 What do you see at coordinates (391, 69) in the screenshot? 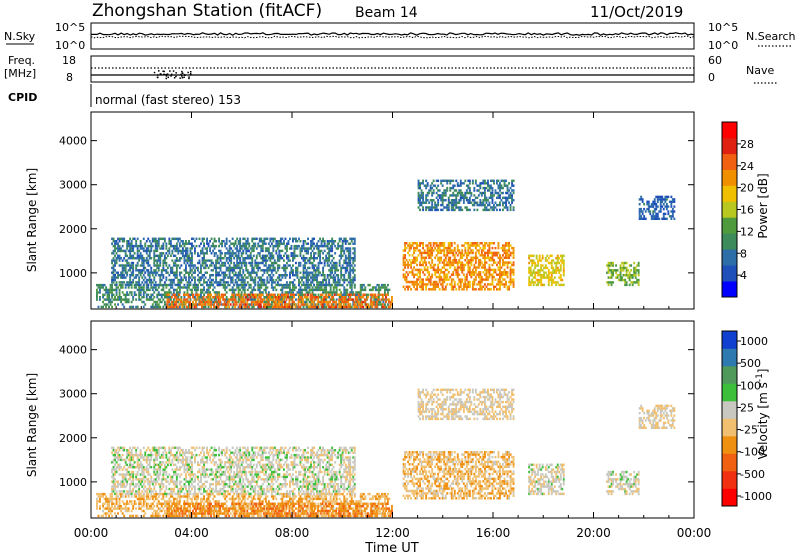
I see `freq-panel: Freq. [MHz] 18 8 60 0 Nave` at bounding box center [391, 69].